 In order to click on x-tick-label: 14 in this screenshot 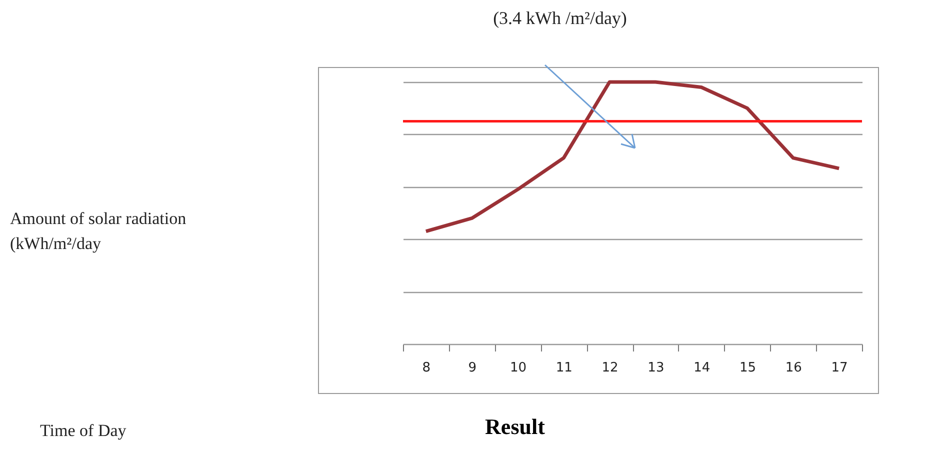, I will do `click(702, 368)`.